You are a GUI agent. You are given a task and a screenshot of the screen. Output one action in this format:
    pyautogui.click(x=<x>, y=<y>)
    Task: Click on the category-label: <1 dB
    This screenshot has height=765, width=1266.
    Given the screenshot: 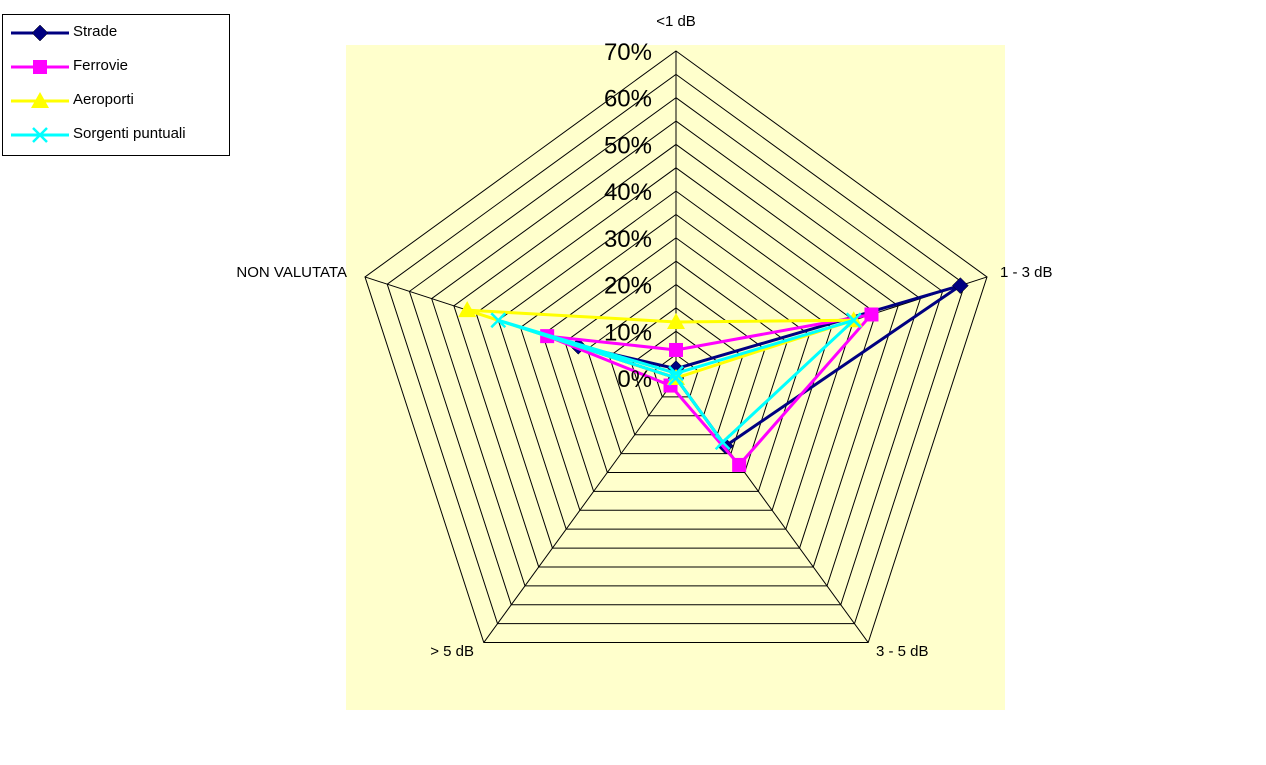 What is the action you would take?
    pyautogui.click(x=676, y=21)
    